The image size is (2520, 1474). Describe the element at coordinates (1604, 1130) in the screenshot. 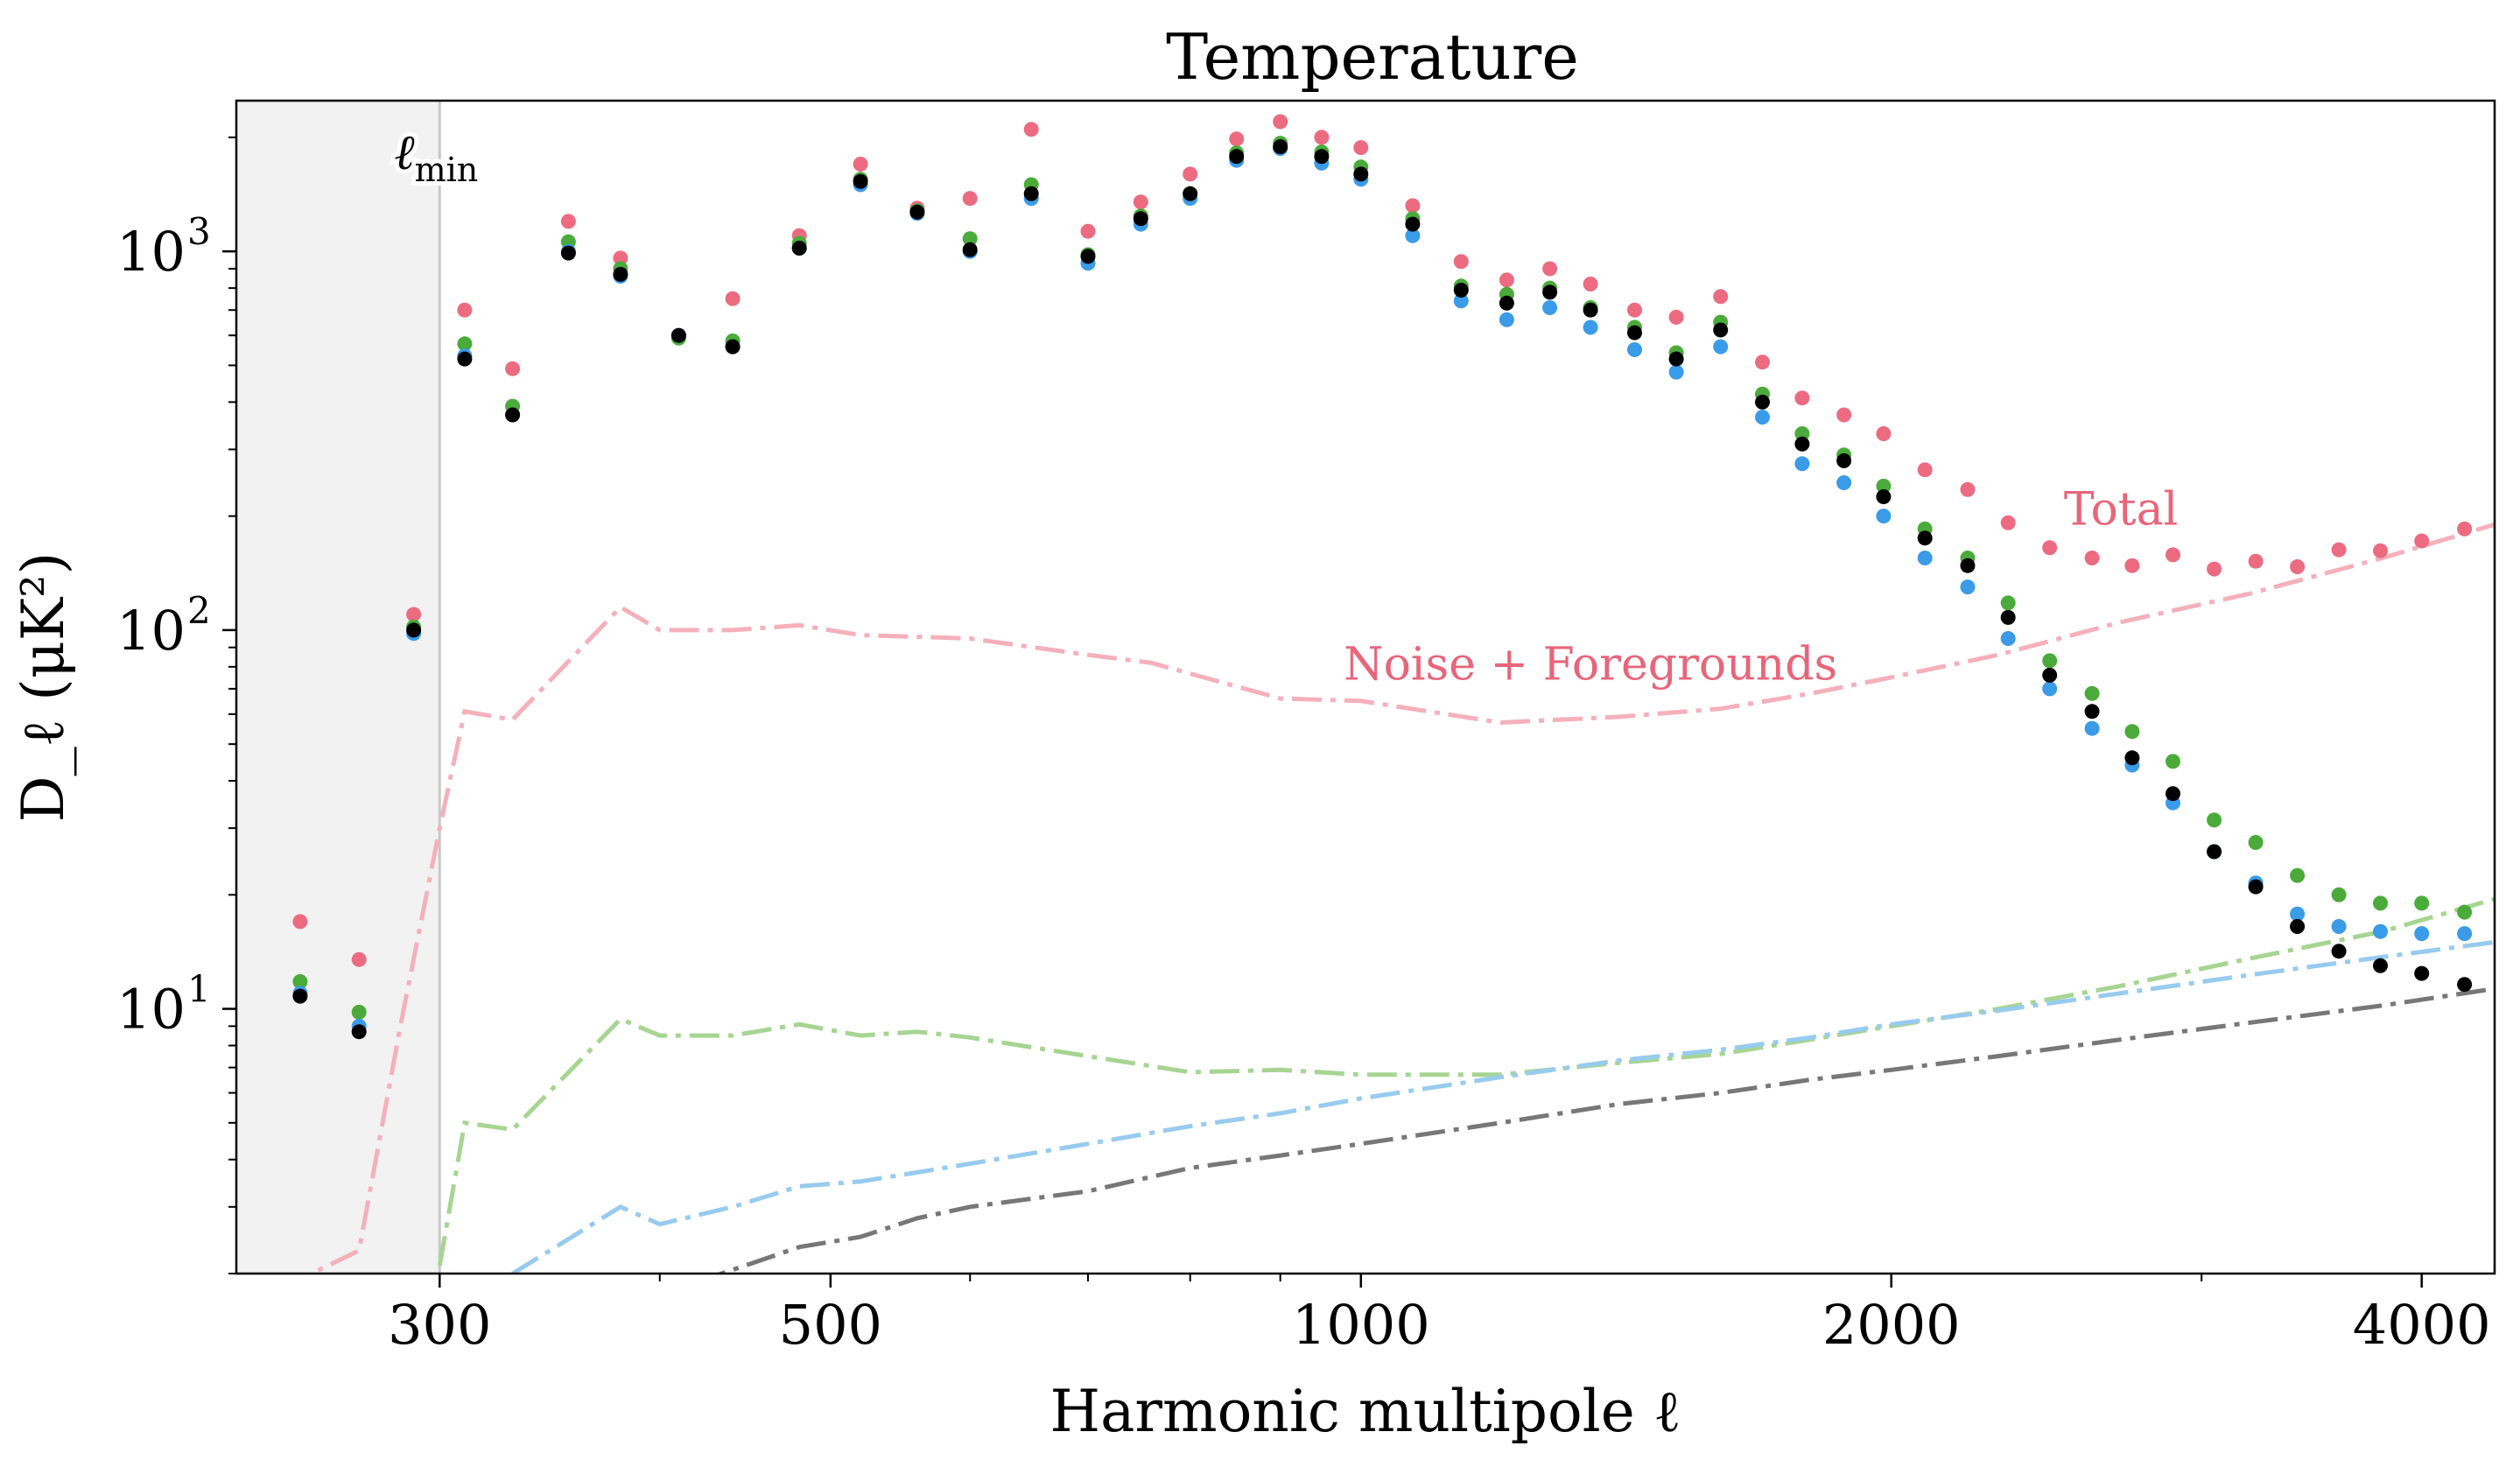

I see `model-curve-gray_line` at that location.